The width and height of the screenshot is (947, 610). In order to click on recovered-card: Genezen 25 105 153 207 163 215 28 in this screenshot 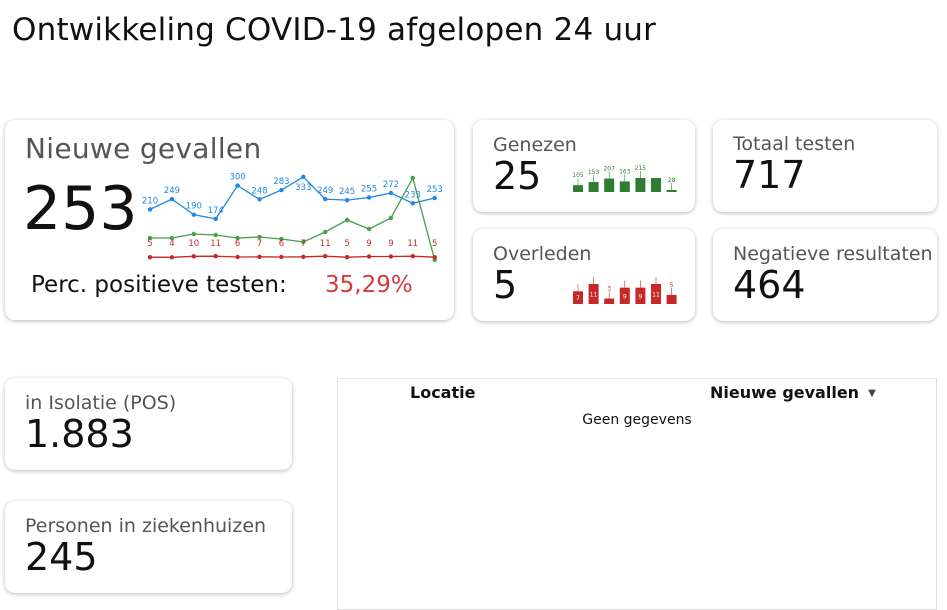, I will do `click(584, 166)`.